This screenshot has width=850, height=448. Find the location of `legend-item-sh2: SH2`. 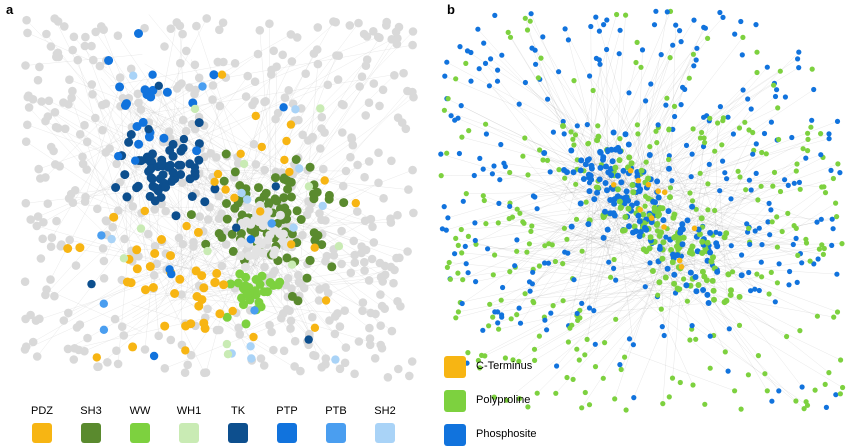

legend-item-sh2: SH2 is located at coordinates (385, 423).